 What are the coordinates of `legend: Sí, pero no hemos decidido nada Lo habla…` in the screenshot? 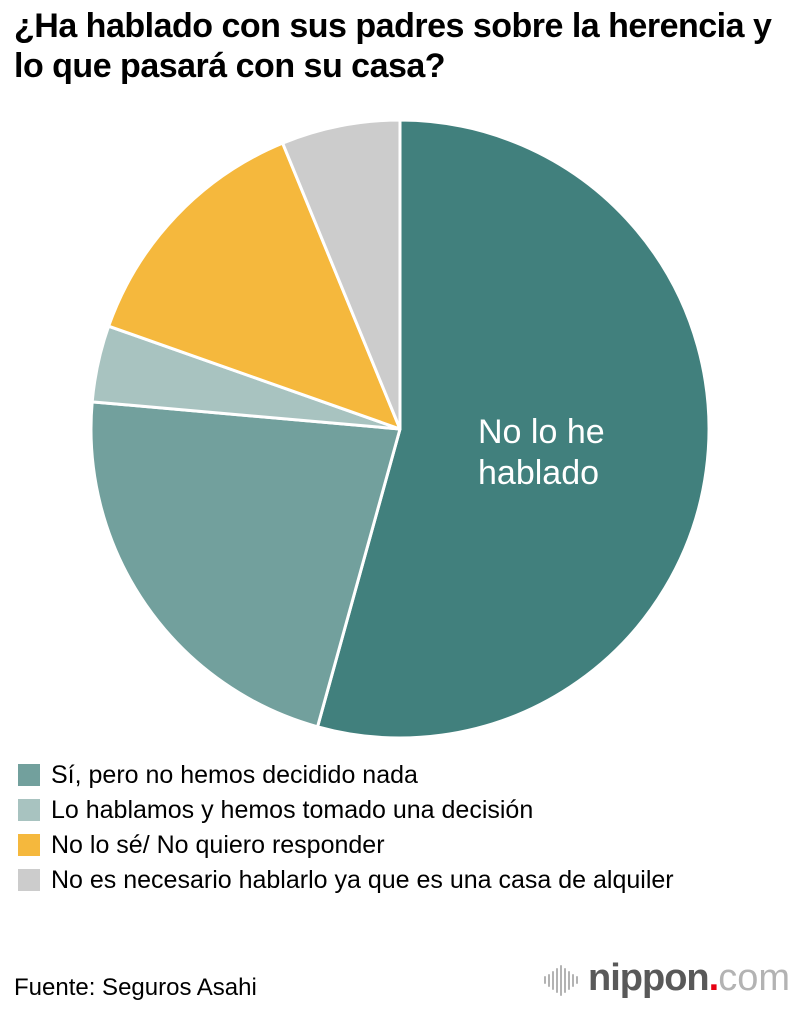 It's located at (346, 832).